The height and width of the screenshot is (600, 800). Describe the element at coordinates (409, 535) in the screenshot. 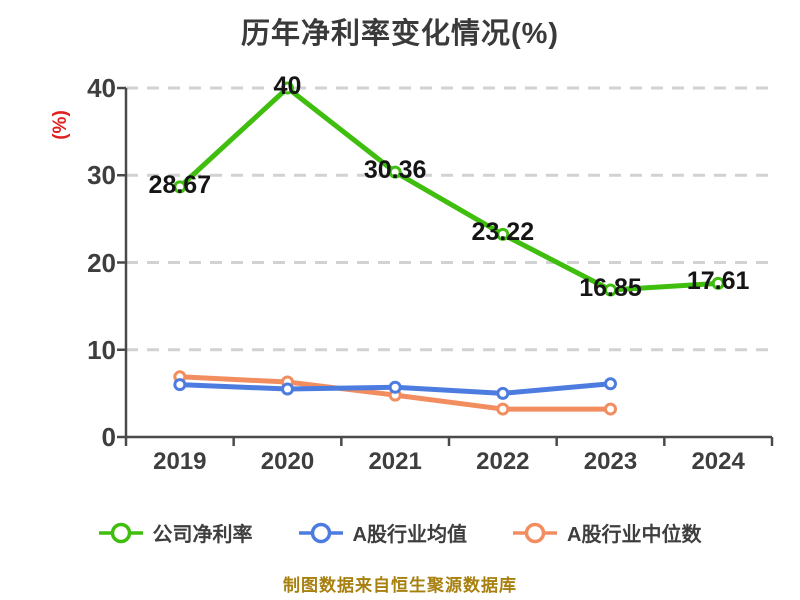

I see `legend-label-1: A股行业均值` at that location.